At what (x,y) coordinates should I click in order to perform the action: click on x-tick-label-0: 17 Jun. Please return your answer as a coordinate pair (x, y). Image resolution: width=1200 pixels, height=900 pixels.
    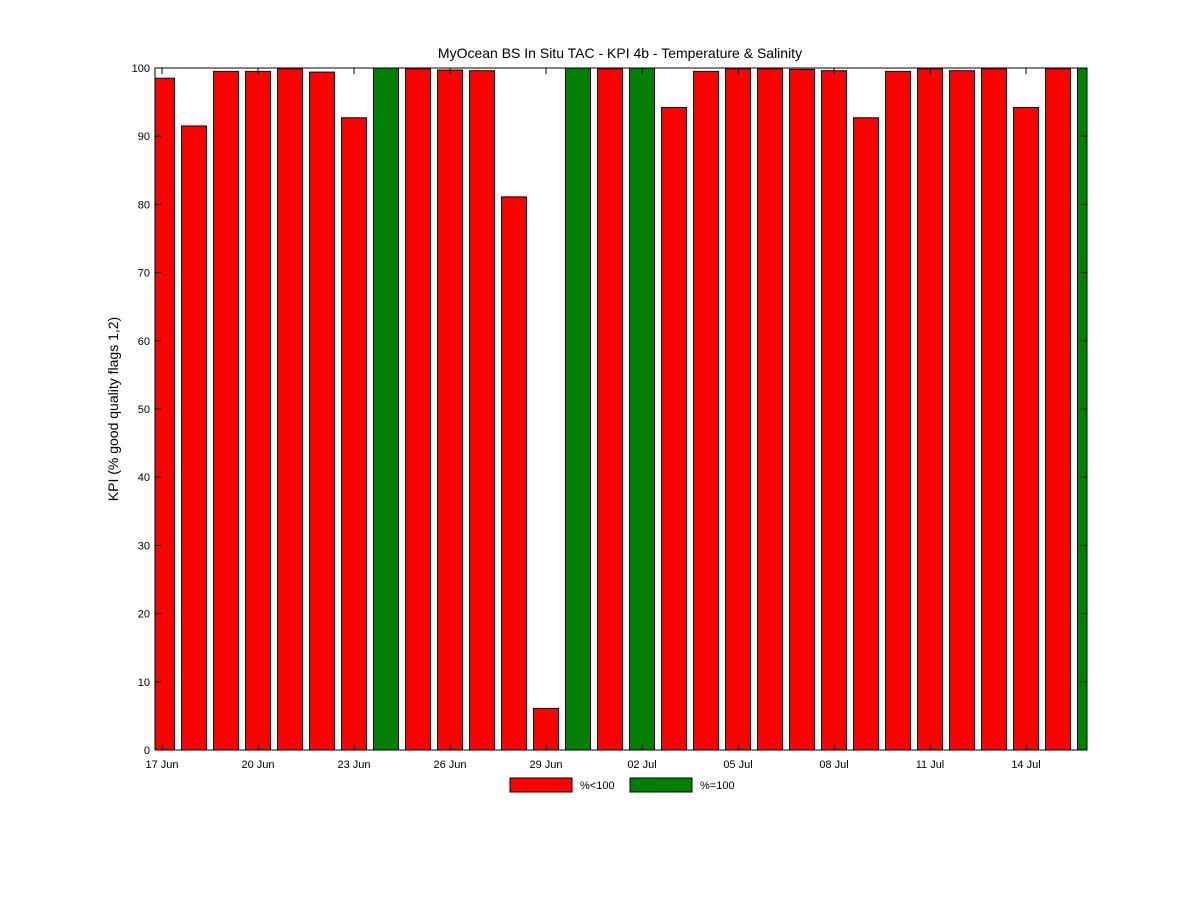
    Looking at the image, I should click on (161, 765).